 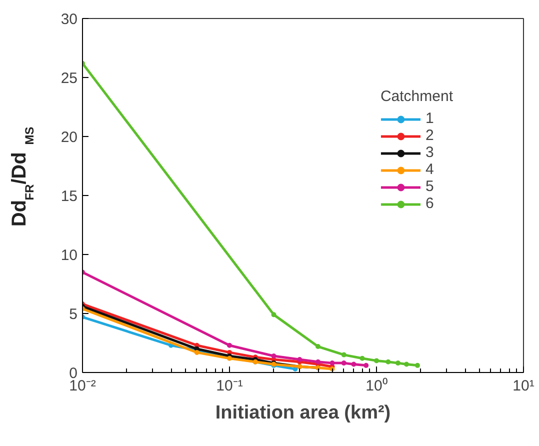 I want to click on y-tick-label: 30, so click(x=69, y=19).